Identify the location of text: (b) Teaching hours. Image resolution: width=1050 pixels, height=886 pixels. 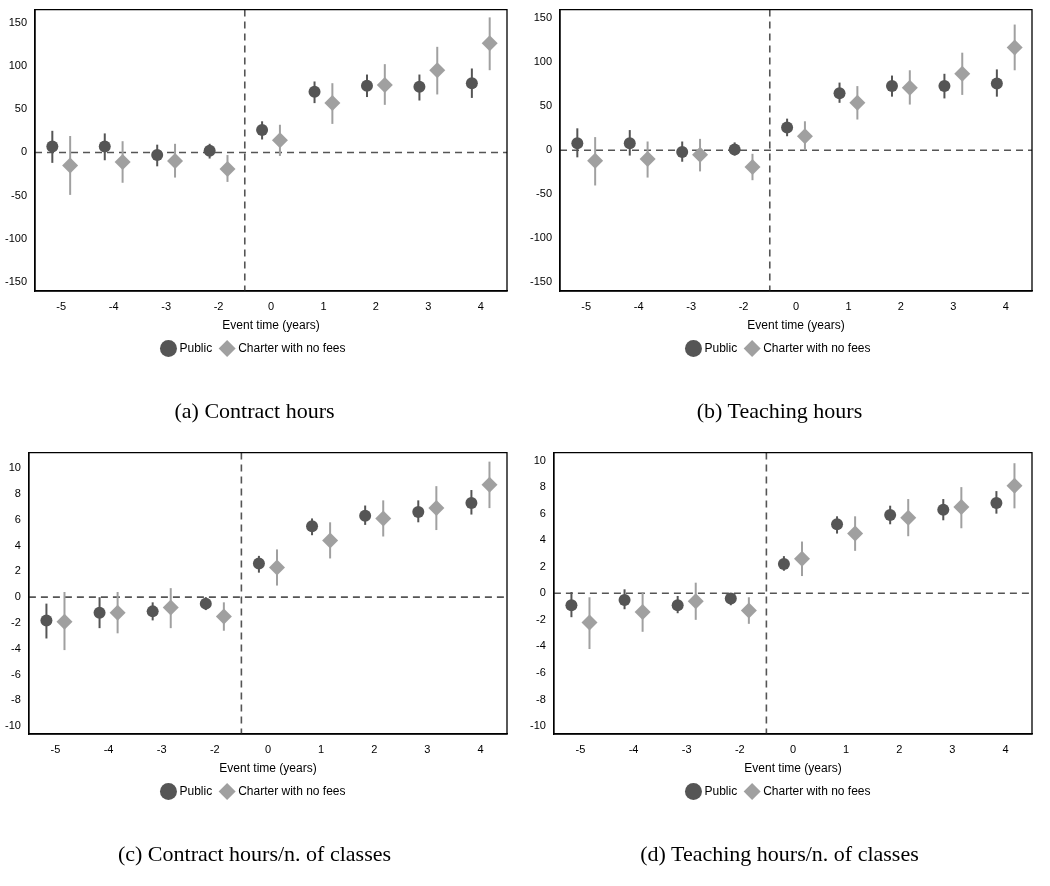
(779, 410).